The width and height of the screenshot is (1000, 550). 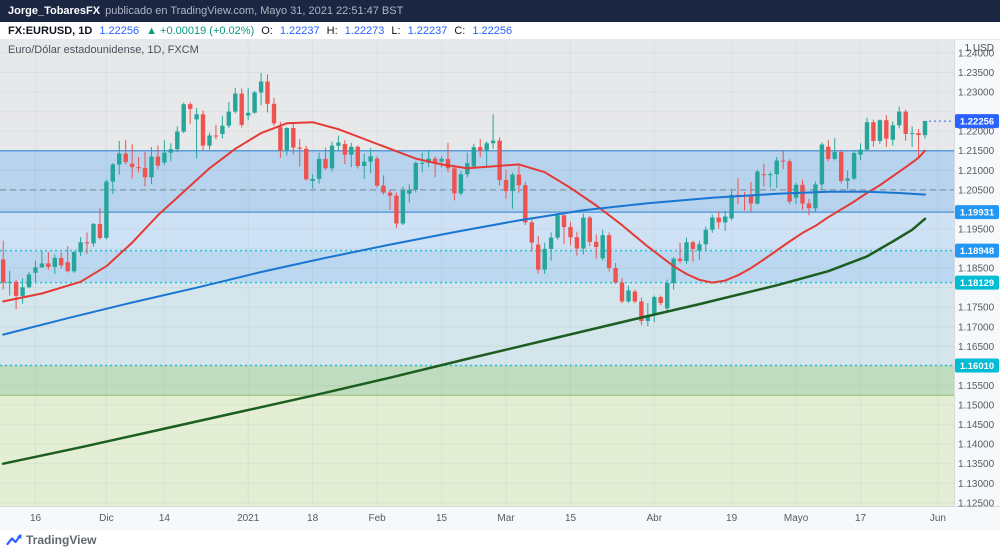 What do you see at coordinates (976, 406) in the screenshot?
I see `svg-text: 1.15000` at bounding box center [976, 406].